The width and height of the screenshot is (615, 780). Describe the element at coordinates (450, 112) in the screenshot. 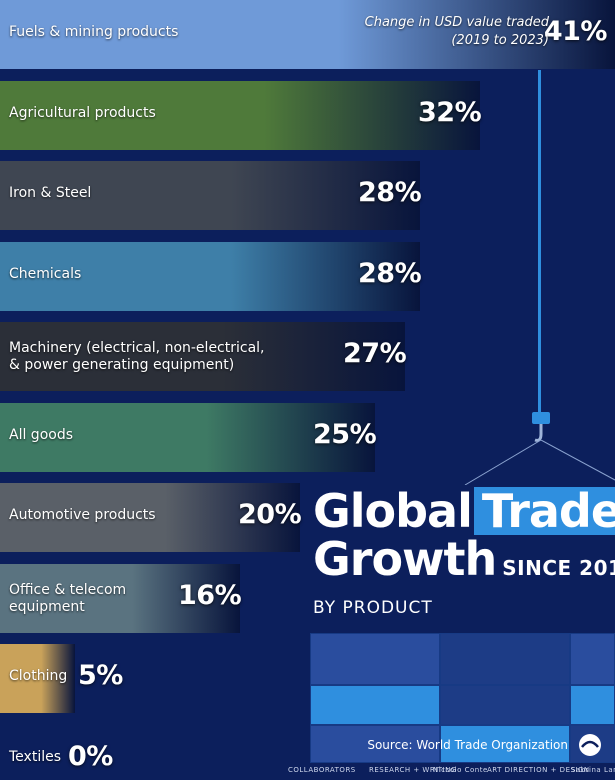

I see `bar-value-label: 32%` at that location.